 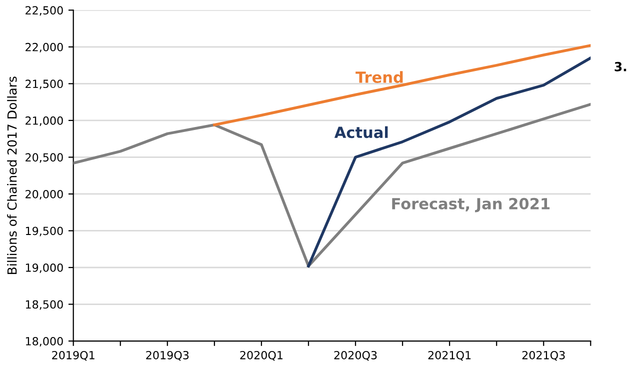 What do you see at coordinates (402, 85) in the screenshot?
I see `line-series` at bounding box center [402, 85].